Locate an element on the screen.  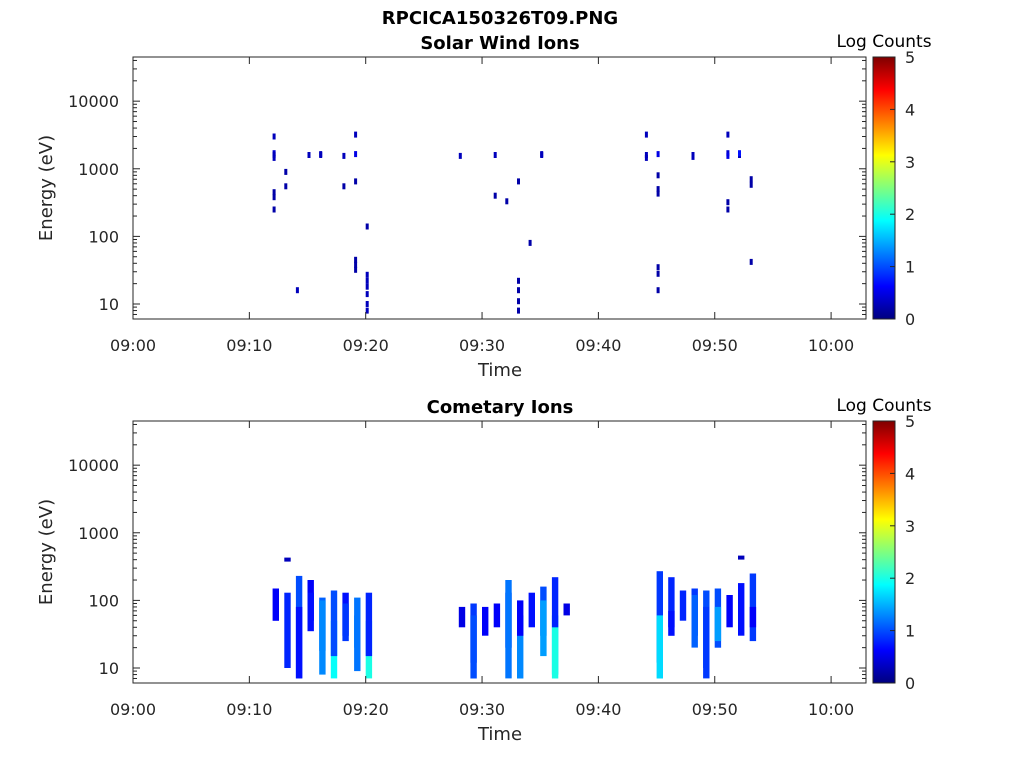
figure-title: RPCICA150326T09.PNG is located at coordinates (500, 18).